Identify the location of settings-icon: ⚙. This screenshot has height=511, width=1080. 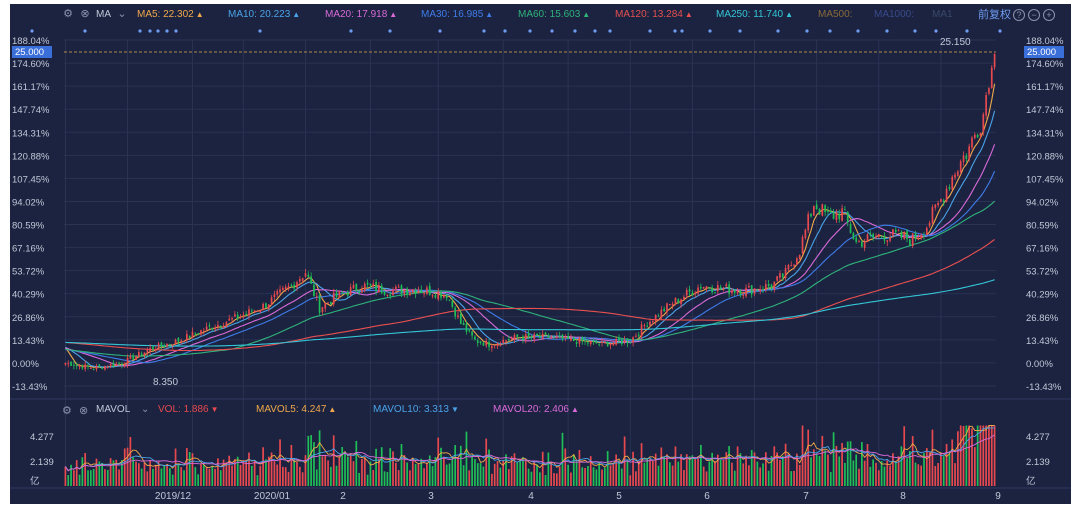
(68, 14).